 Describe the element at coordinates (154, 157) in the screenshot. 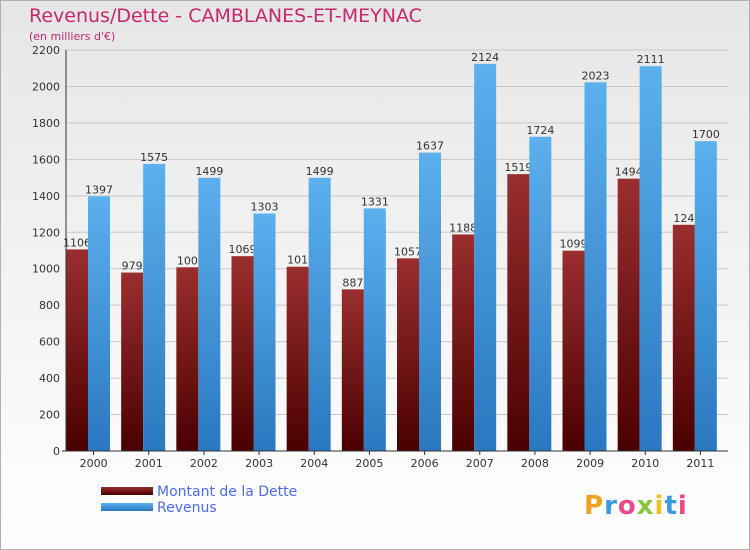

I see `data-label: 1575` at that location.